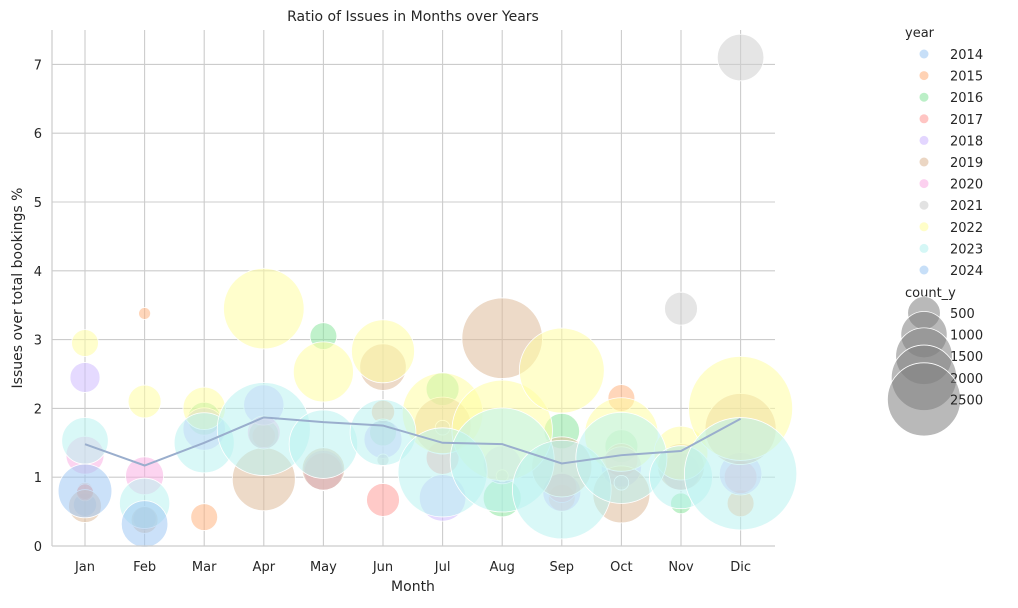  Describe the element at coordinates (38, 478) in the screenshot. I see `y-tick-label: 1` at that location.